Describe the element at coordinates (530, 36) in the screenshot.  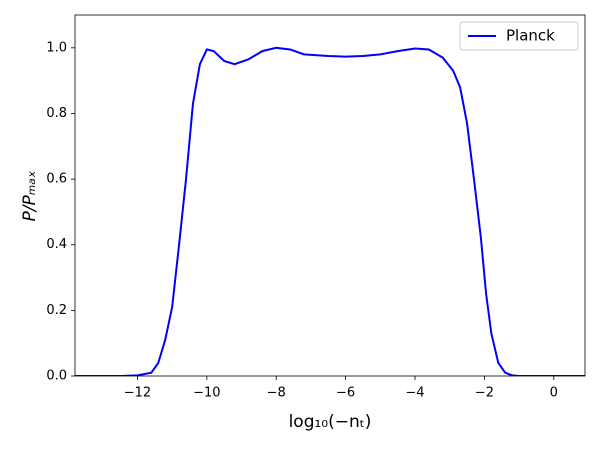
I see `legend-label: Planck` at that location.